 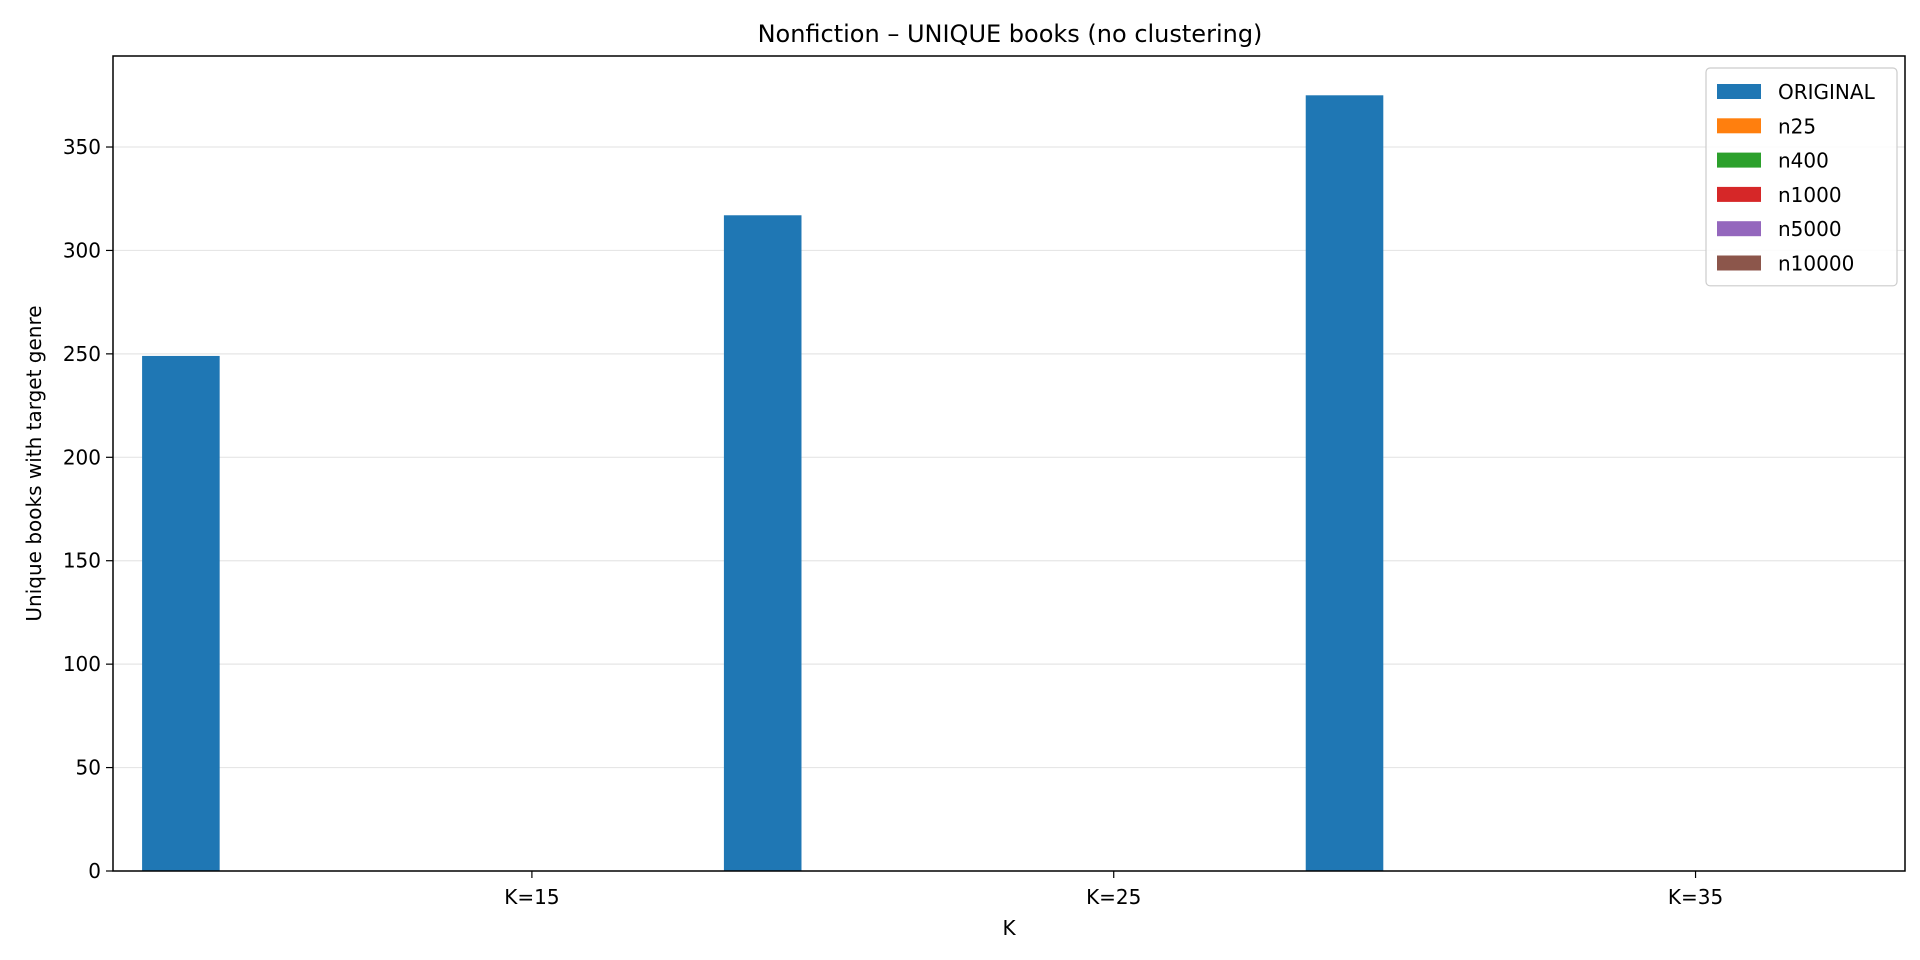 I want to click on x-axis: K=15 K=25 K=35, so click(x=1113, y=890).